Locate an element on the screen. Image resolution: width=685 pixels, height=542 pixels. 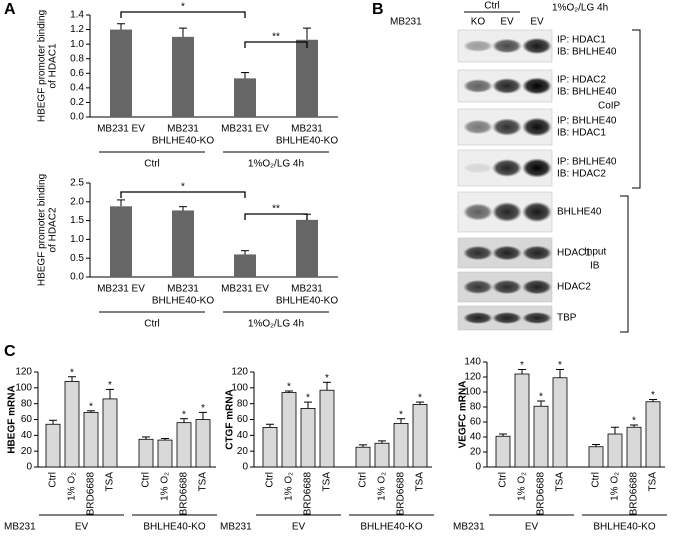
y-tick-label: 1.0 is located at coordinates (77, 44).